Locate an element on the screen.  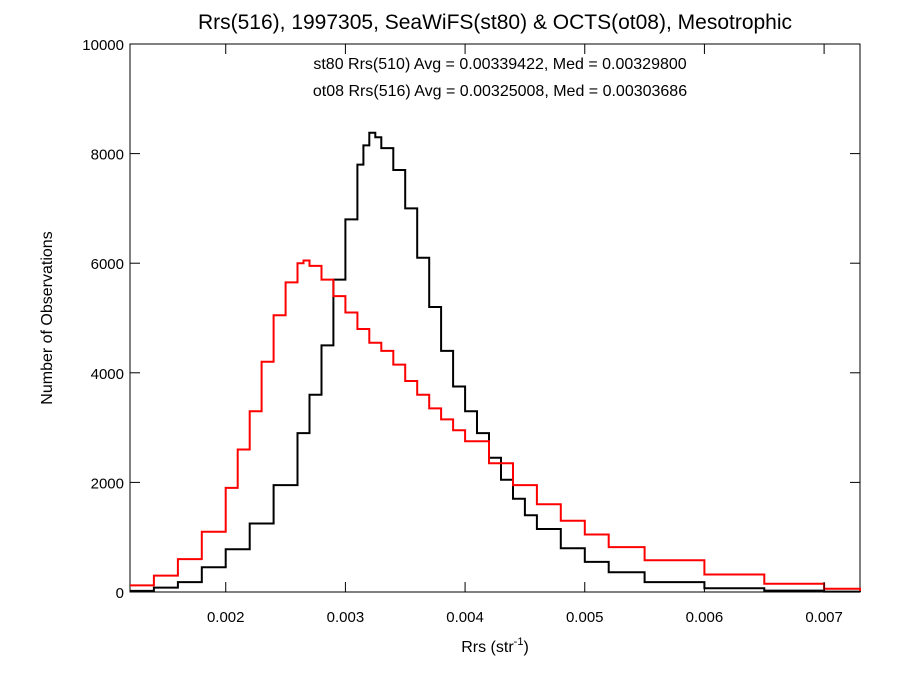
x-tick-label: 0.003 is located at coordinates (346, 617).